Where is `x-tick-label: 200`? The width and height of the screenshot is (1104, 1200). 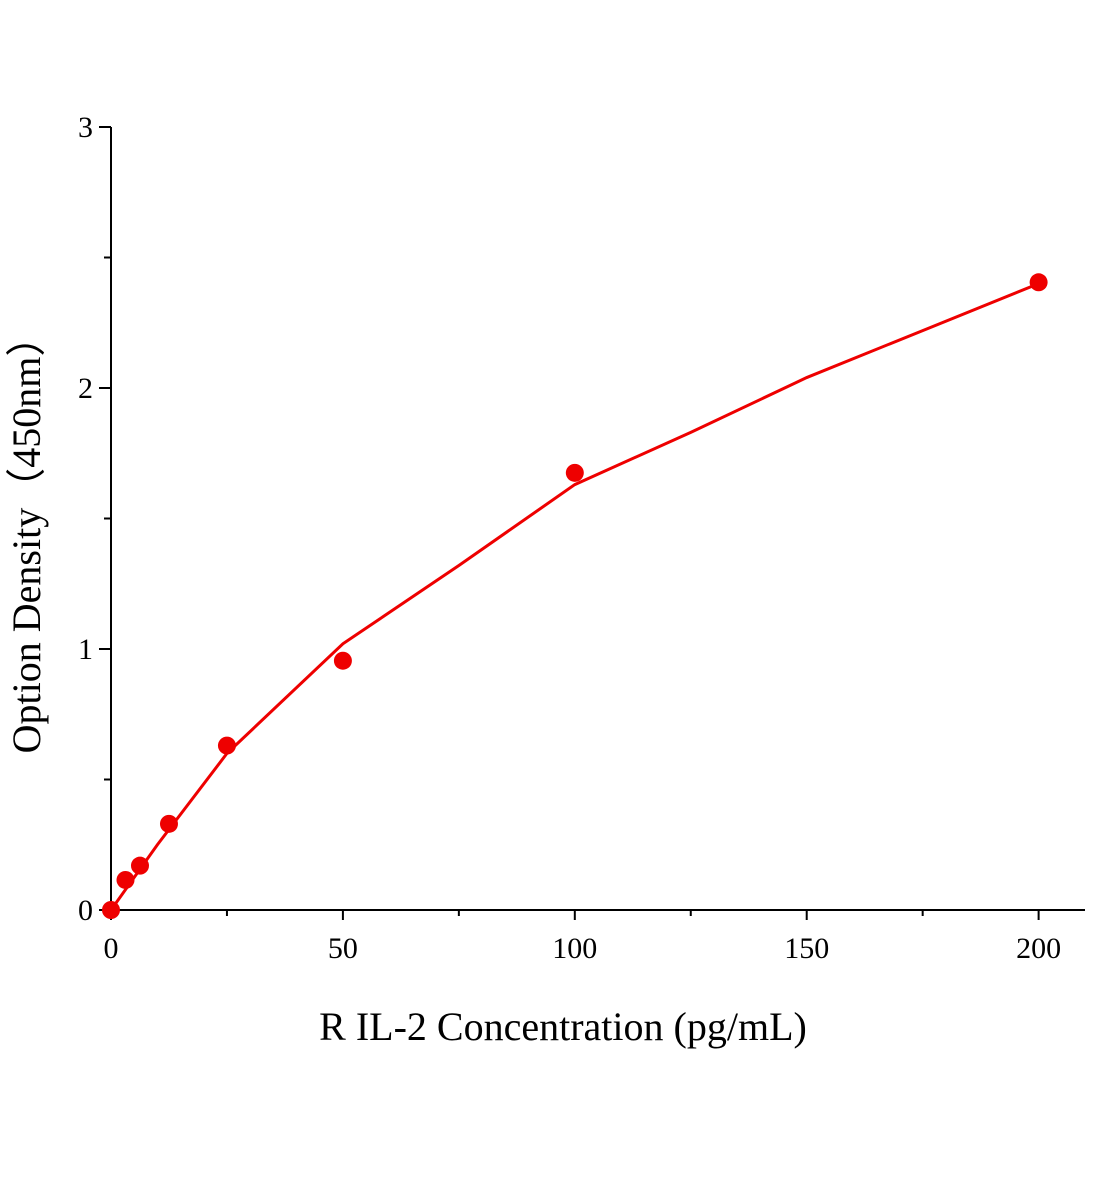 x-tick-label: 200 is located at coordinates (1038, 948).